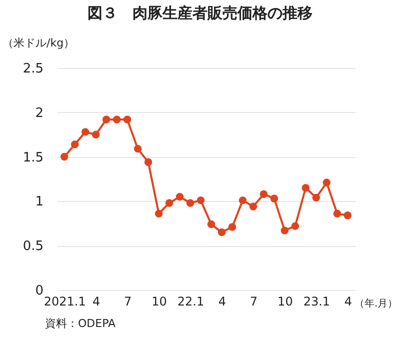 The height and width of the screenshot is (349, 400). What do you see at coordinates (316, 301) in the screenshot?
I see `x-tick-label: 23.1` at bounding box center [316, 301].